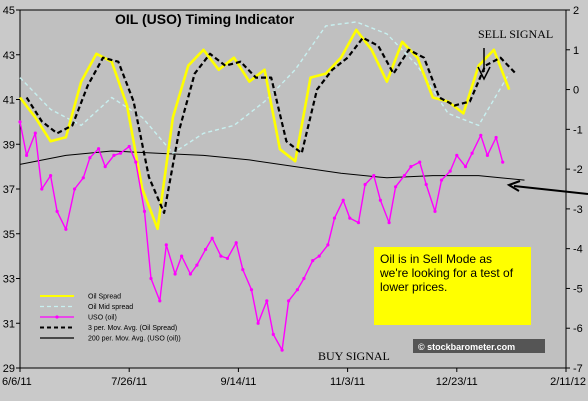 This screenshot has width=588, height=401. Describe the element at coordinates (9, 280) in the screenshot. I see `y-left-tick-label: 33` at that location.